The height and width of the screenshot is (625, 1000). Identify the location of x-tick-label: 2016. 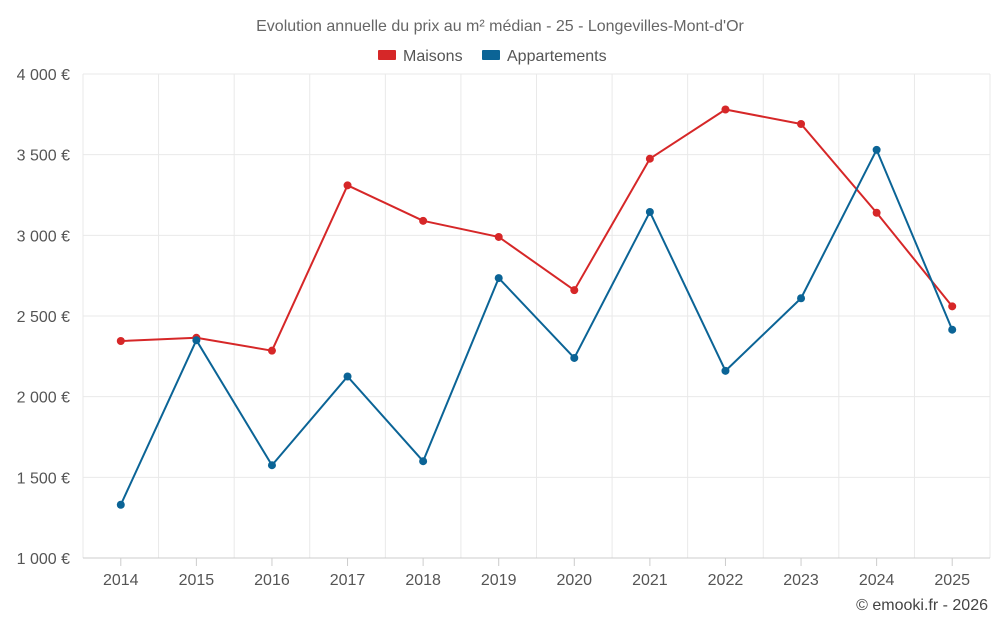
(272, 580).